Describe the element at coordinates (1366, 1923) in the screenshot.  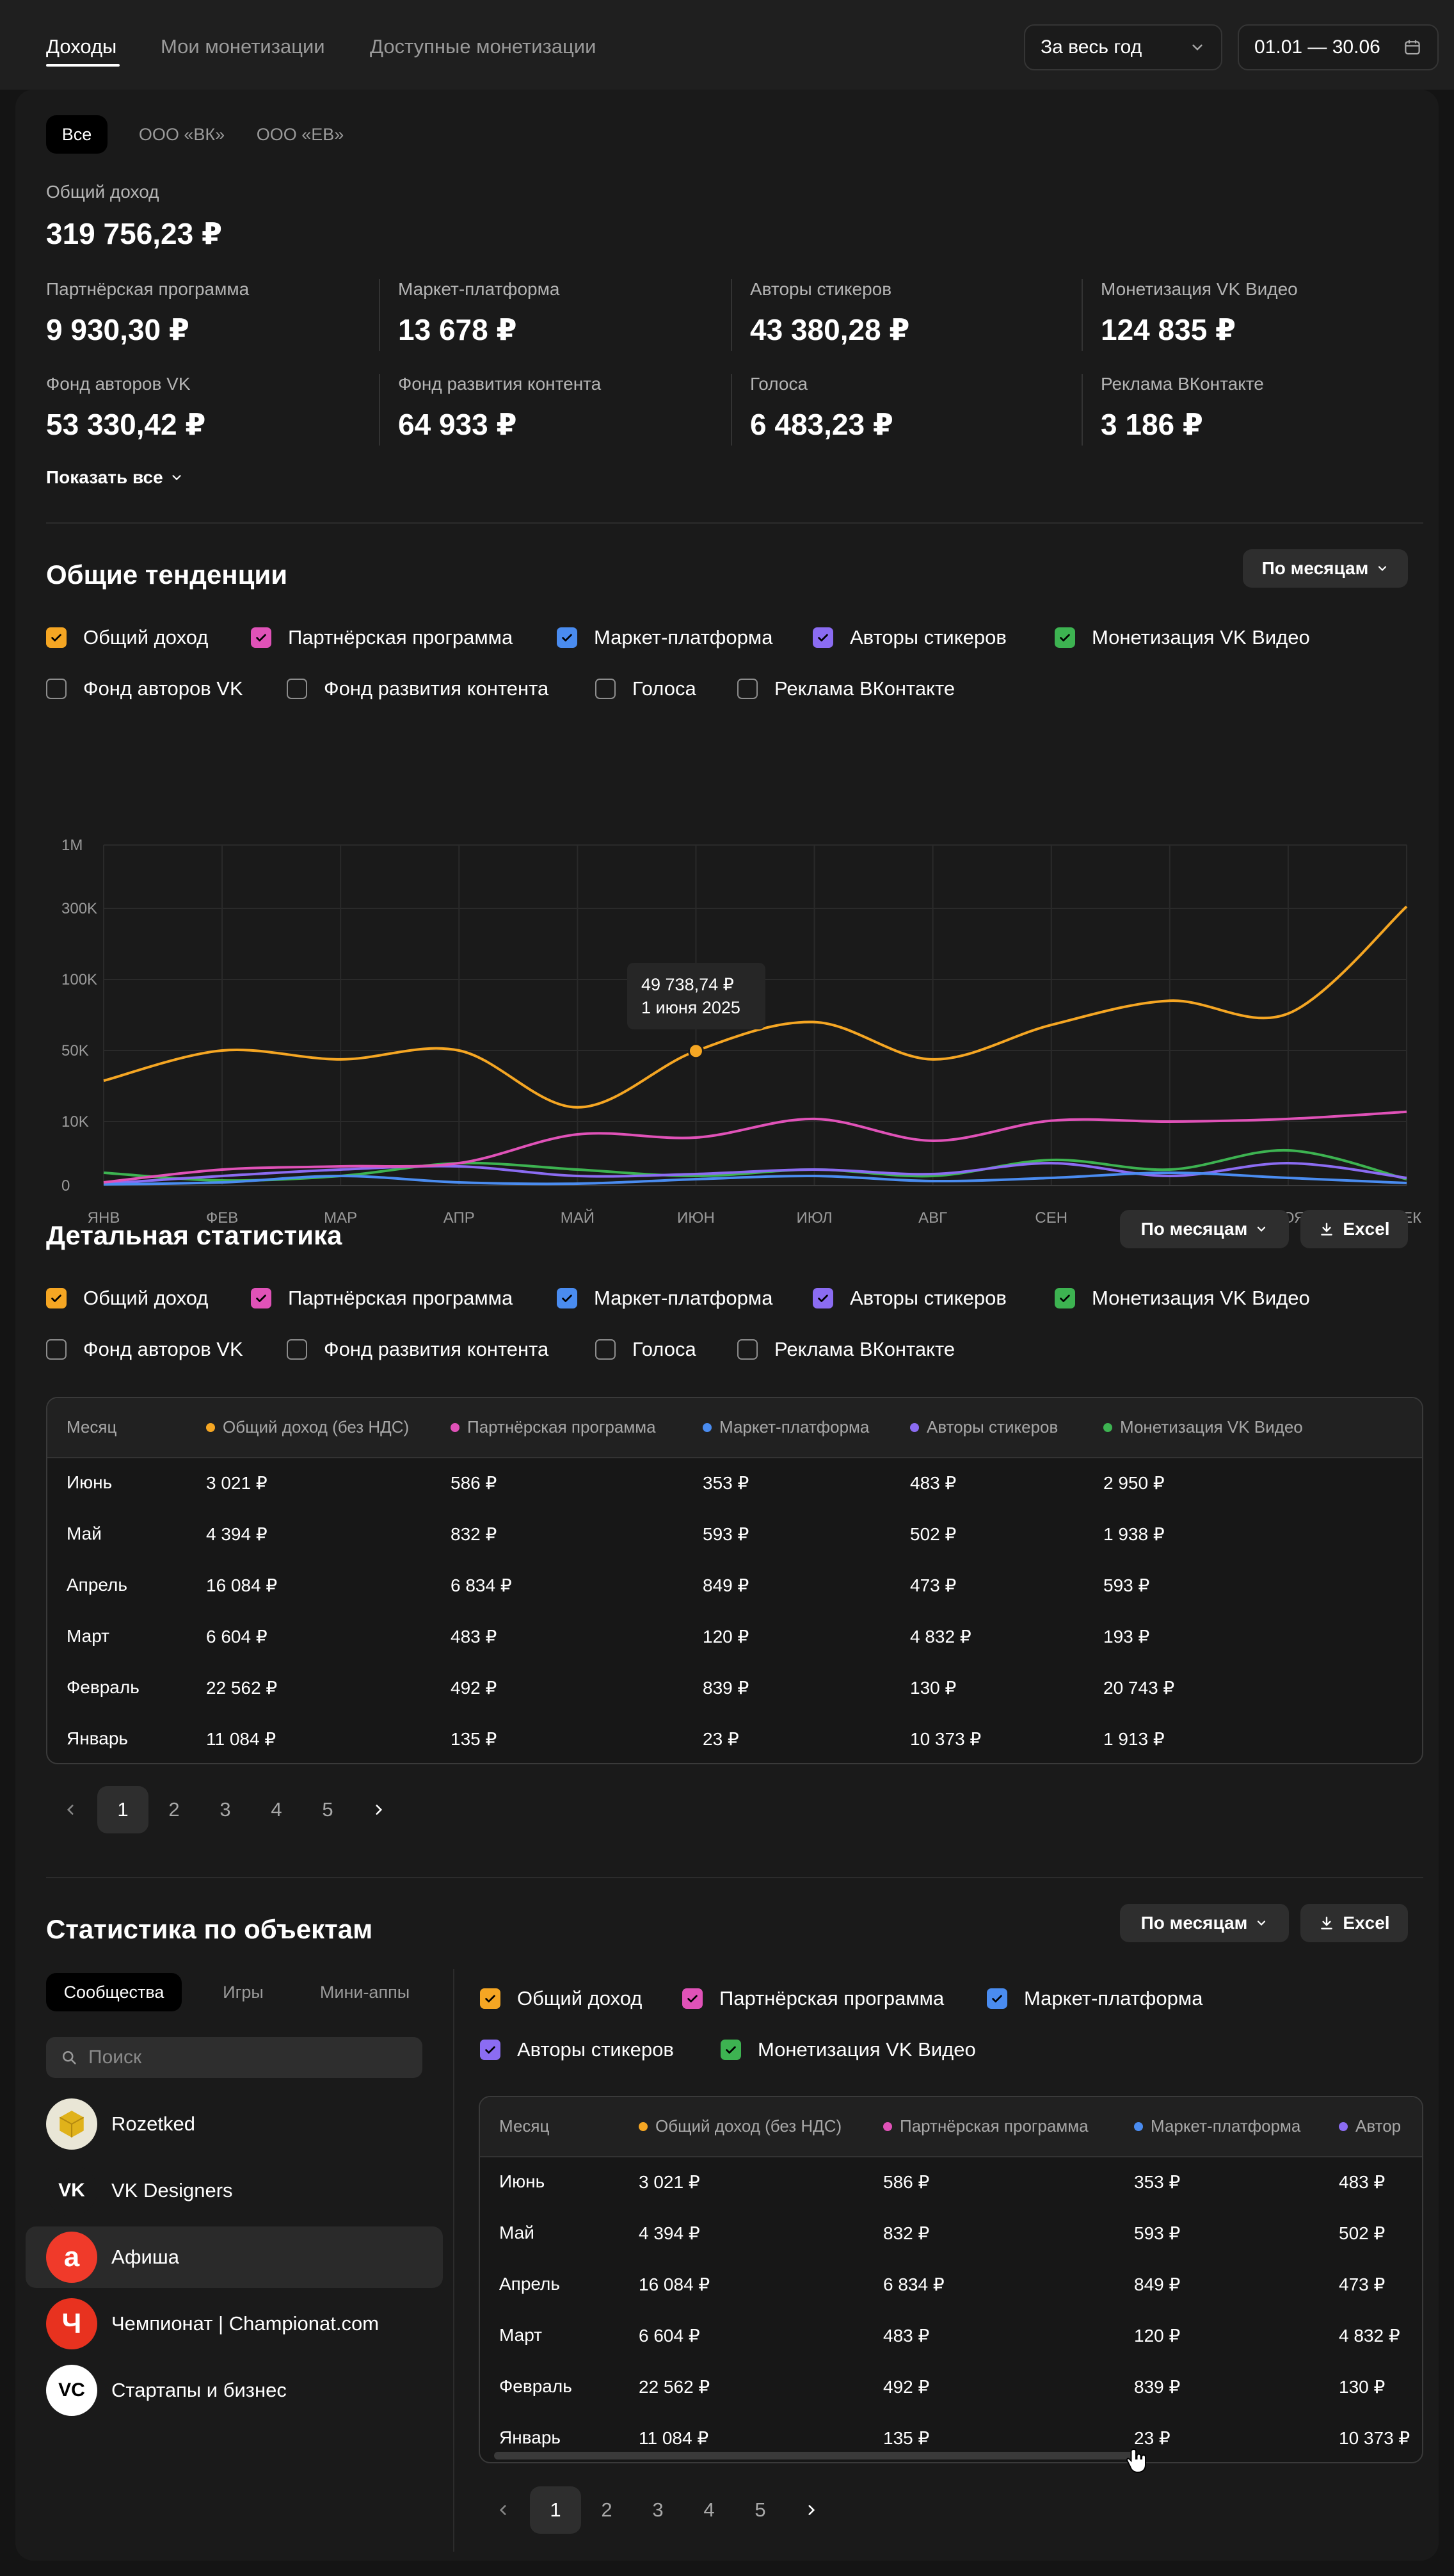
I see `objects-excel-label: Excel` at that location.